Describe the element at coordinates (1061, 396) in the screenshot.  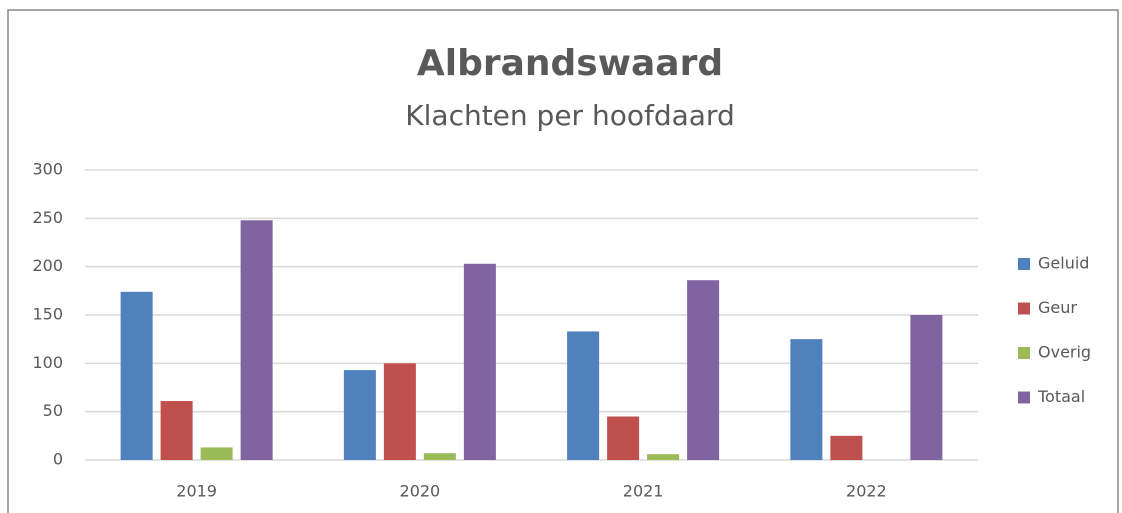
I see `legend-label: Totaal` at that location.